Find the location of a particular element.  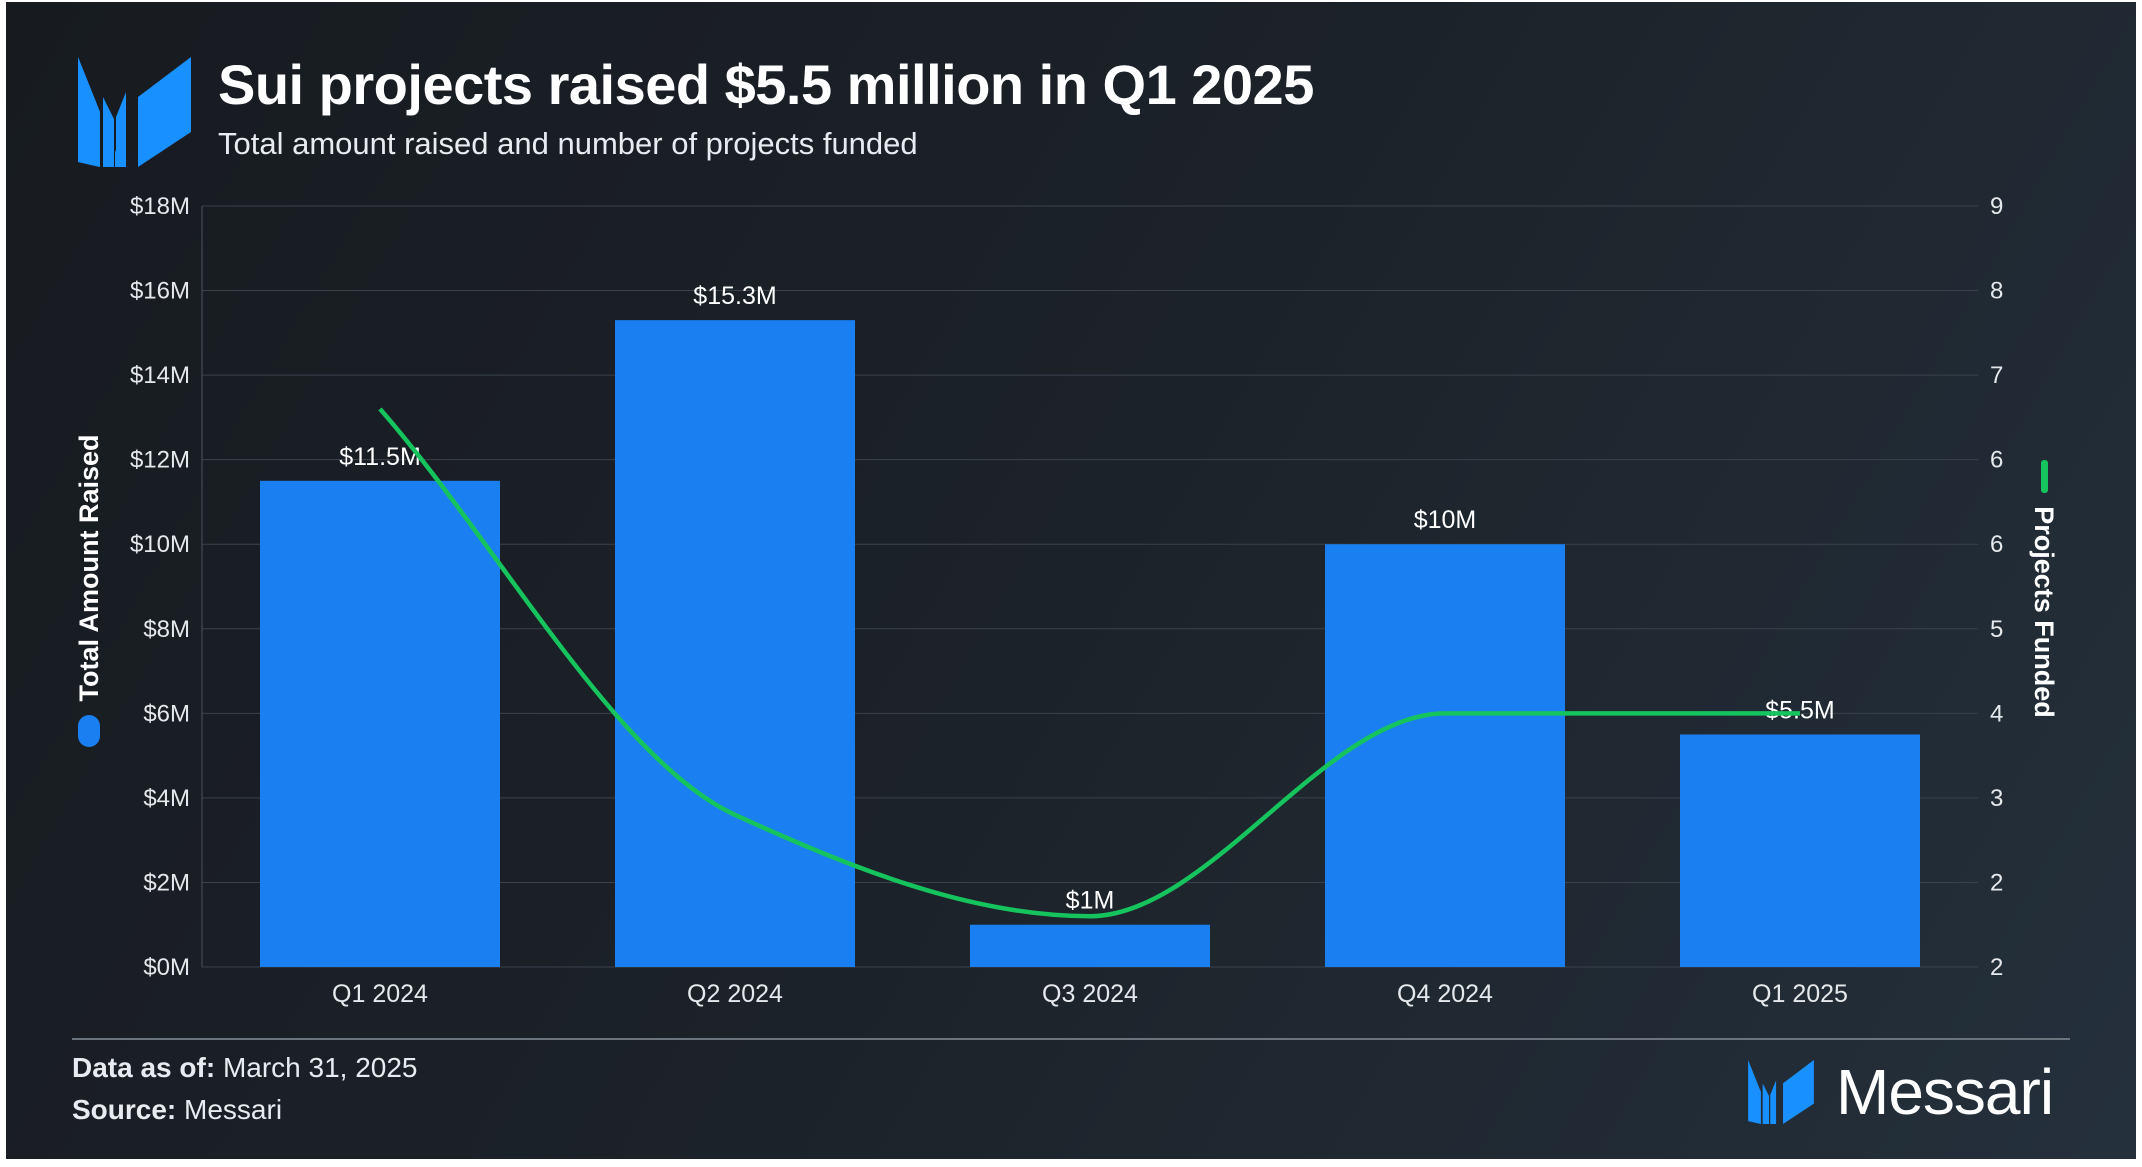

bar-data-label: $5.5M is located at coordinates (1799, 710).